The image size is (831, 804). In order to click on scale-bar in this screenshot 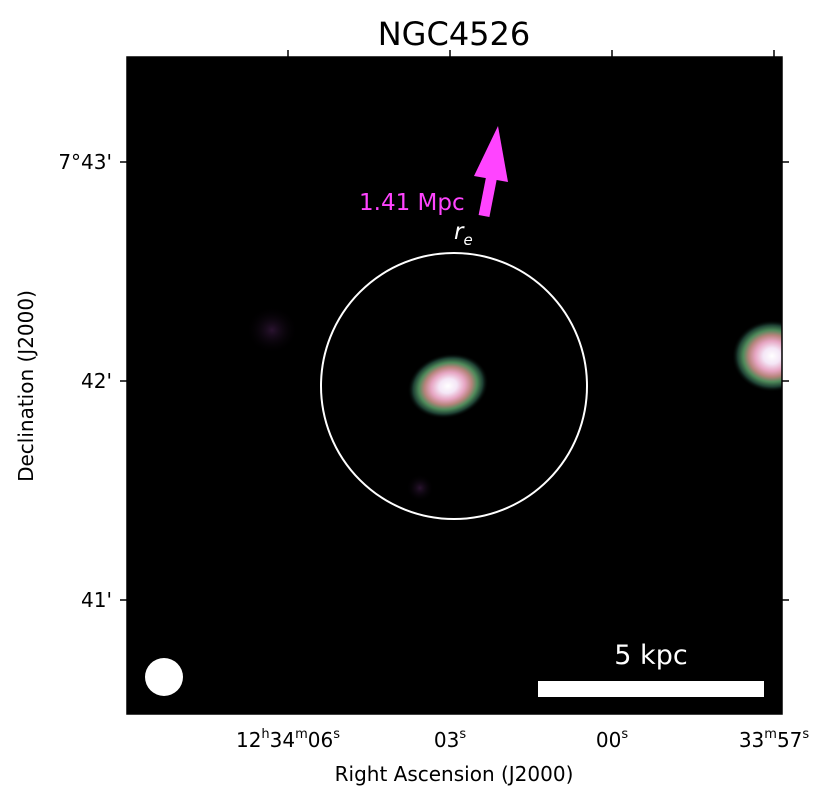, I will do `click(651, 689)`.